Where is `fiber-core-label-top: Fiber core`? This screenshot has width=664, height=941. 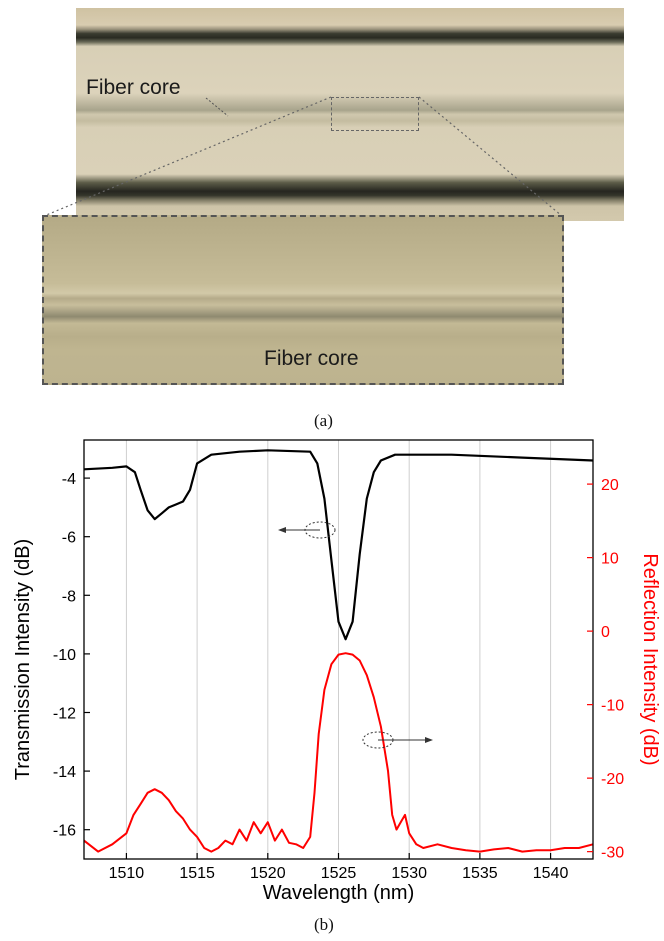 fiber-core-label-top: Fiber core is located at coordinates (133, 87).